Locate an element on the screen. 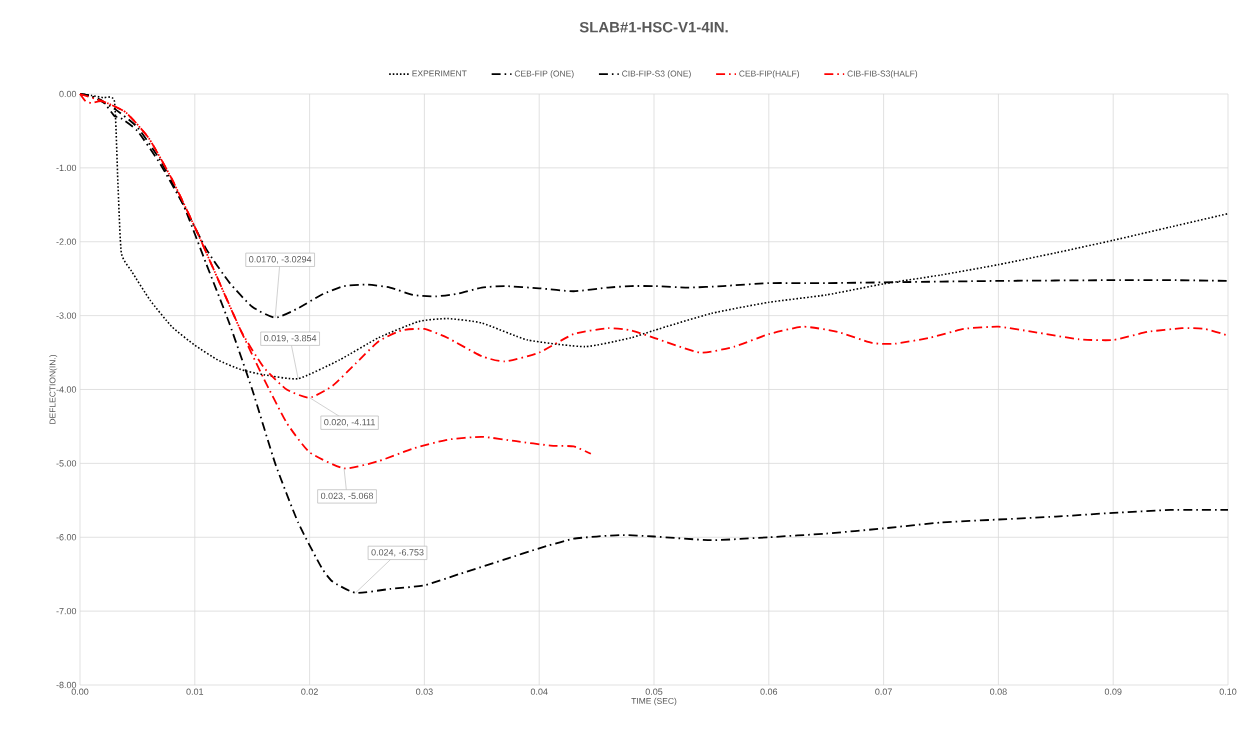  x-tick-label: 0.07 is located at coordinates (883, 691).